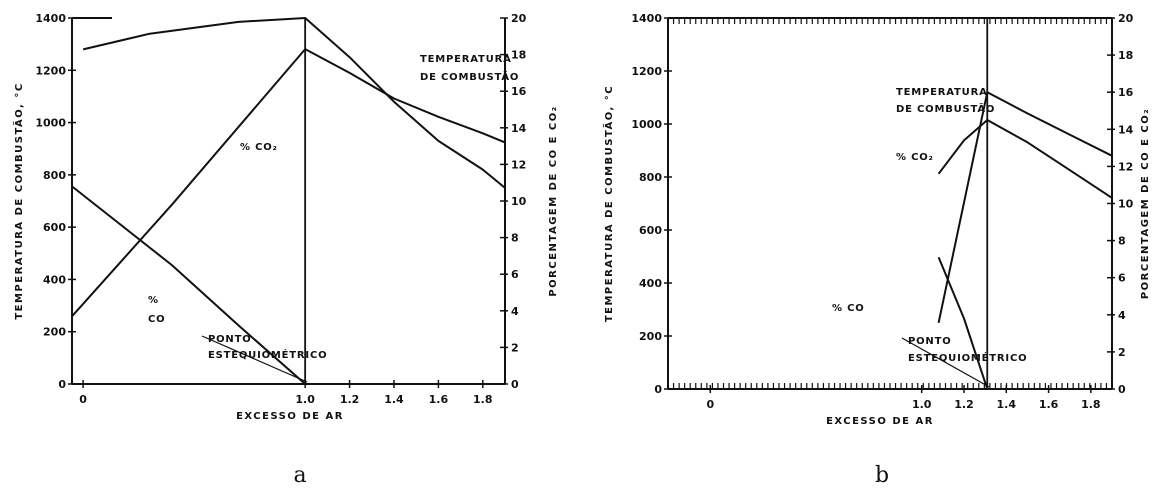  What do you see at coordinates (153, 300) in the screenshot?
I see `annotation-co-percent: %` at bounding box center [153, 300].